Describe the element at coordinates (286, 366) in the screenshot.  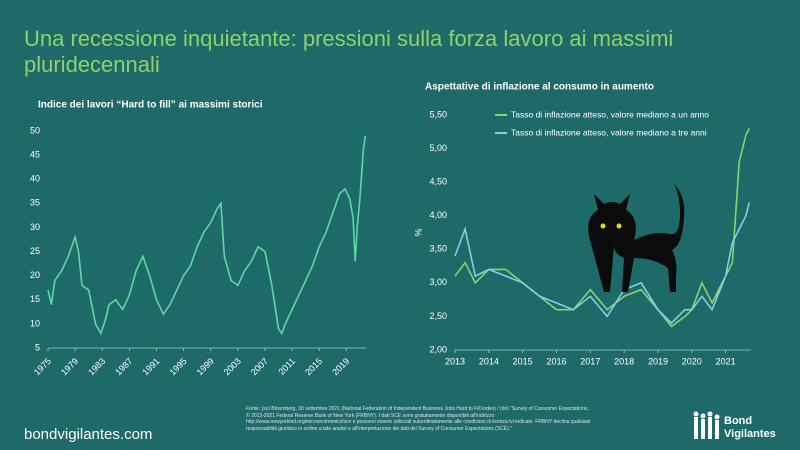
I see `x-tick-label: 2011` at that location.